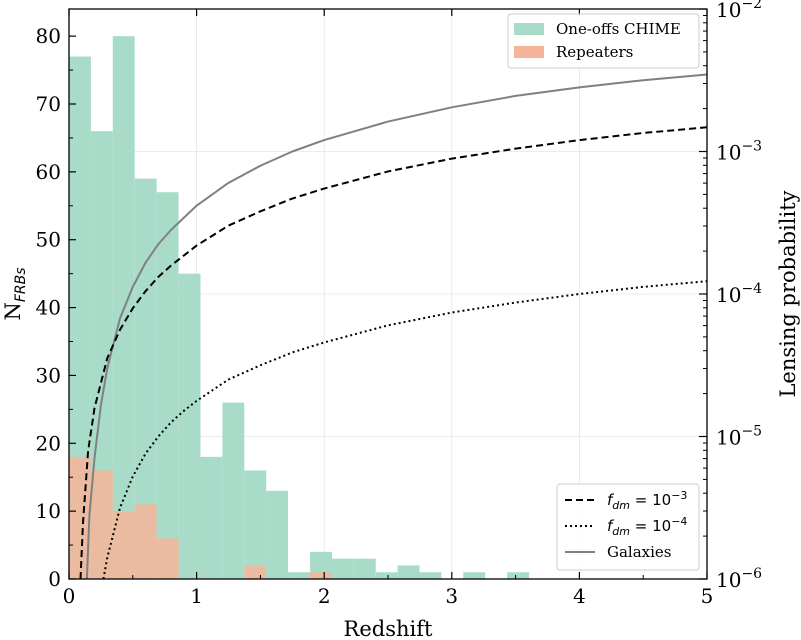 This screenshot has width=801, height=640. What do you see at coordinates (739, 11) in the screenshot?
I see `y-right-tick-label: 10−2` at bounding box center [739, 11].